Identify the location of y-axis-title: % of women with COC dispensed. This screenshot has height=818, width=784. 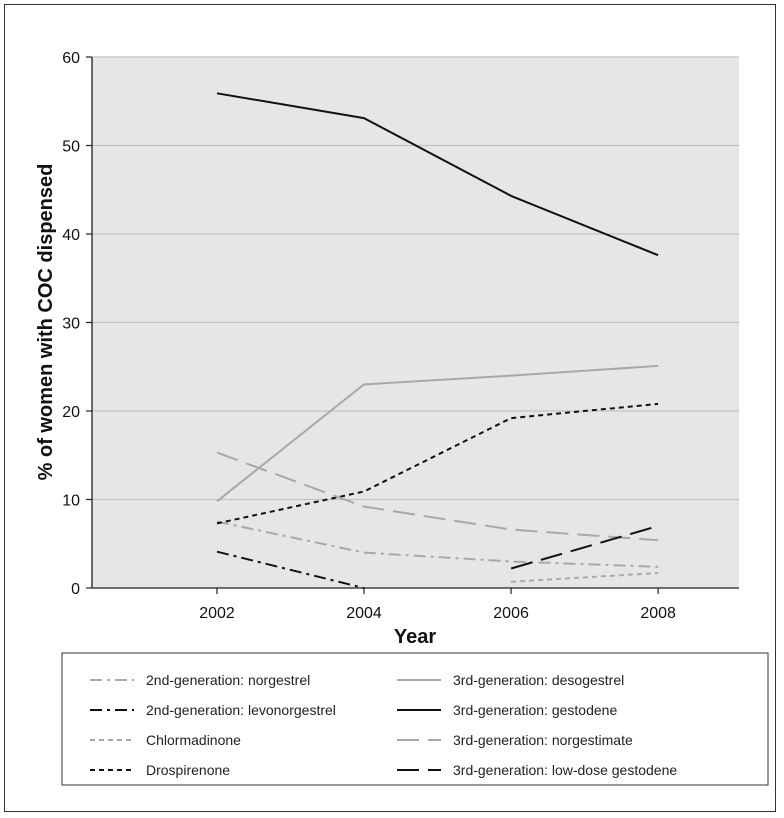
(46, 322).